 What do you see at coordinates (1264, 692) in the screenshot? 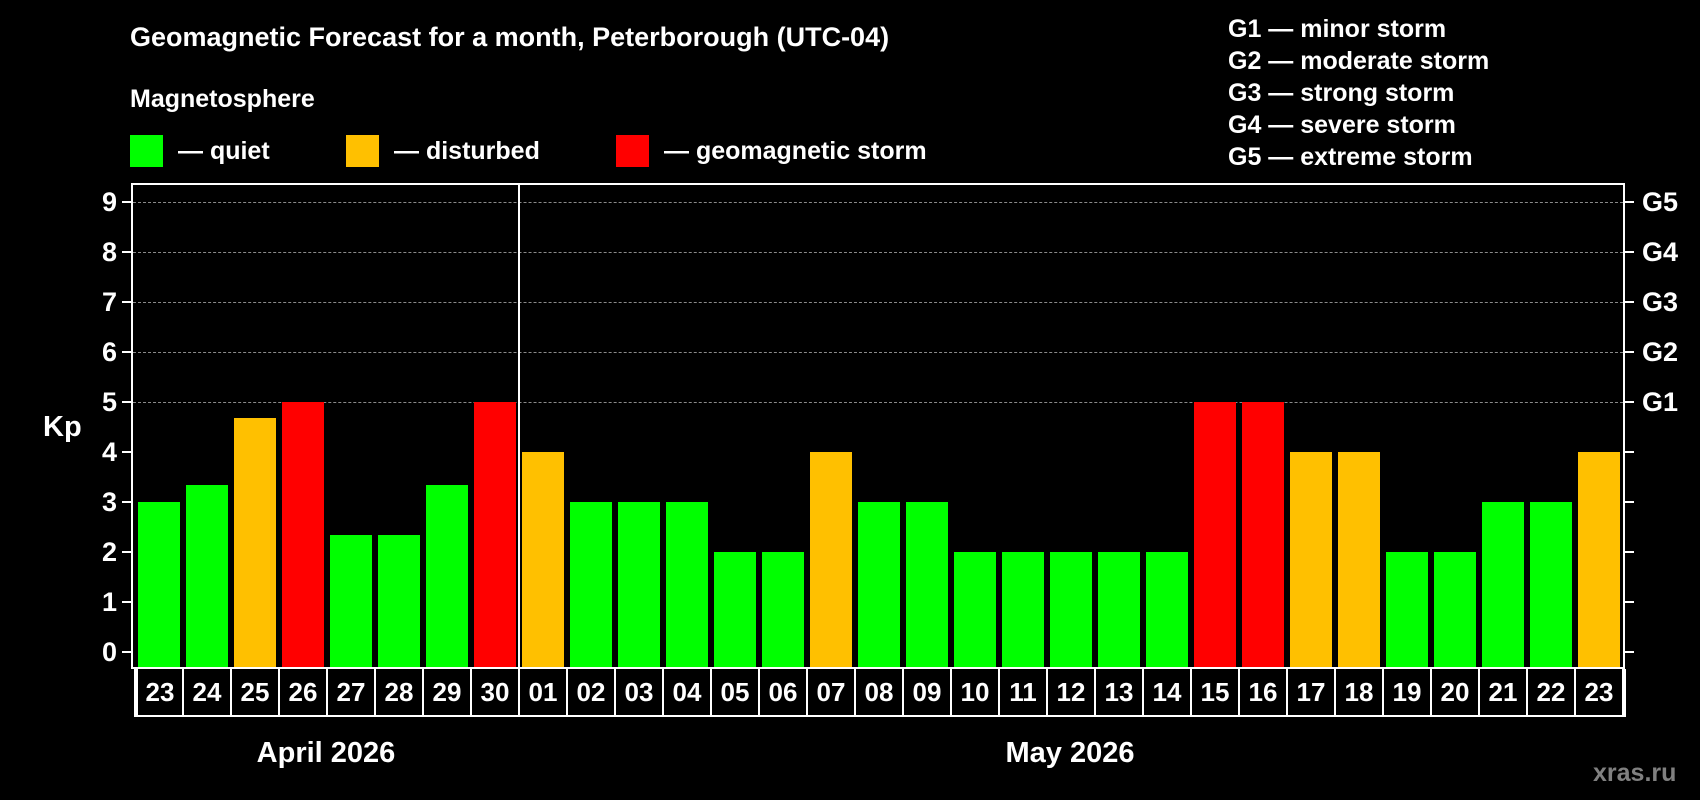
I see `date-cell: 16` at bounding box center [1264, 692].